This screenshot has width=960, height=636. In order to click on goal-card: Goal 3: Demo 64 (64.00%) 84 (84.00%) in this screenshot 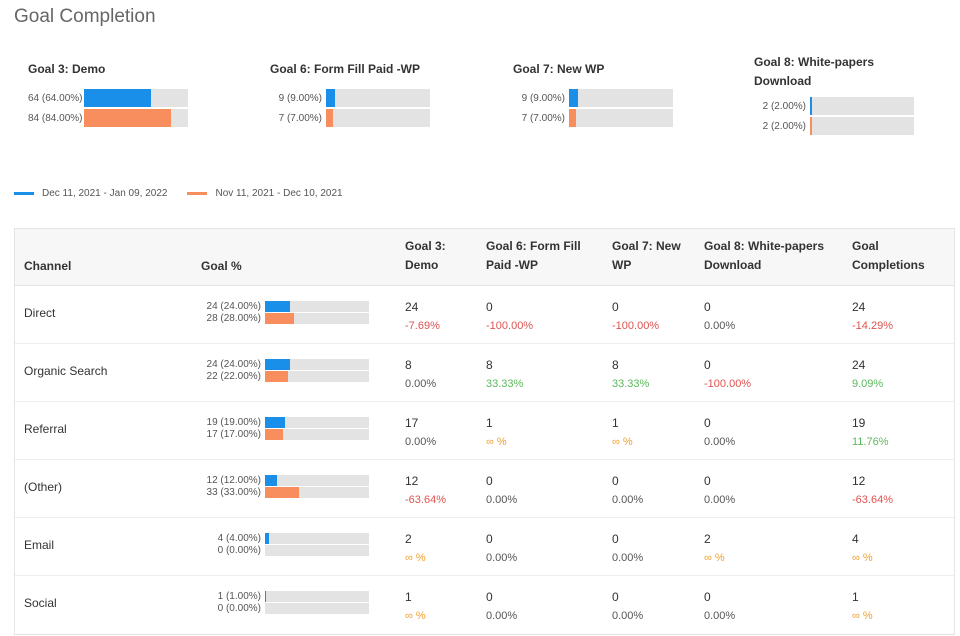, I will do `click(128, 89)`.